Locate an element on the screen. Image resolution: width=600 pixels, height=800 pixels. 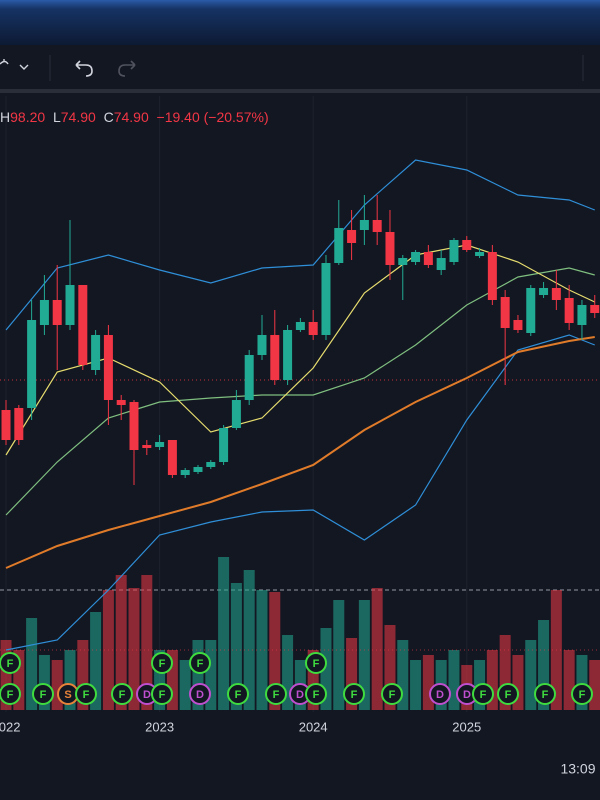
redo is located at coordinates (127, 68).